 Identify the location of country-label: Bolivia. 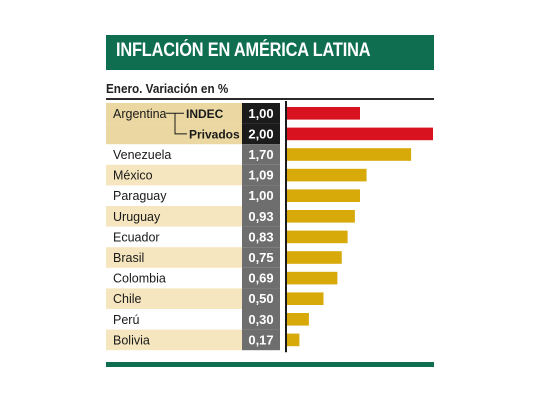
(131, 340).